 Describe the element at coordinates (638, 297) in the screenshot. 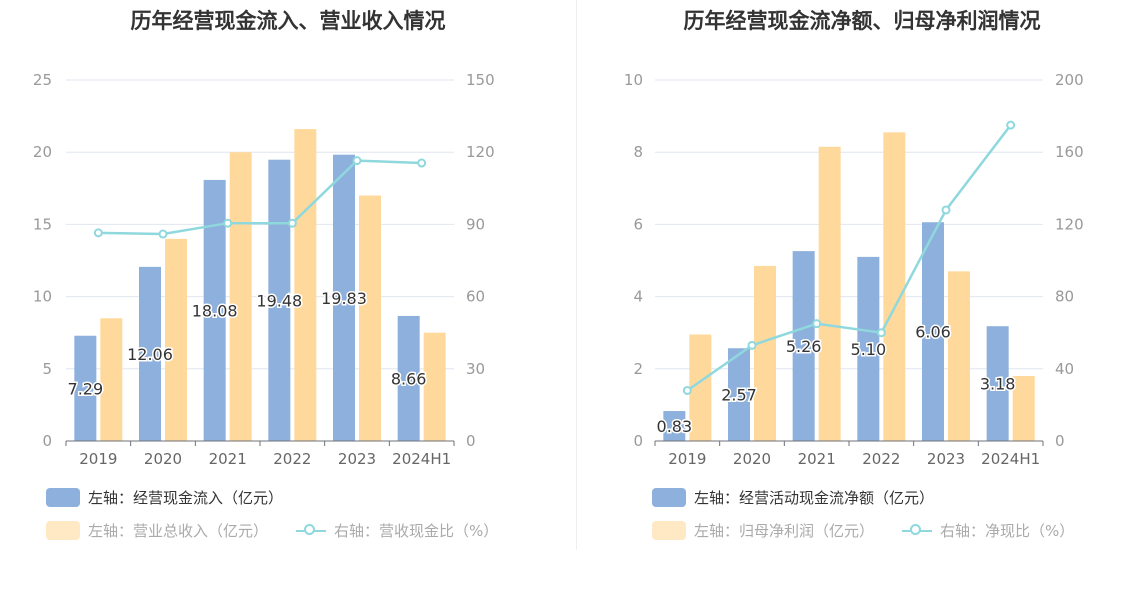

I see `y-left-tick-label: 4` at that location.